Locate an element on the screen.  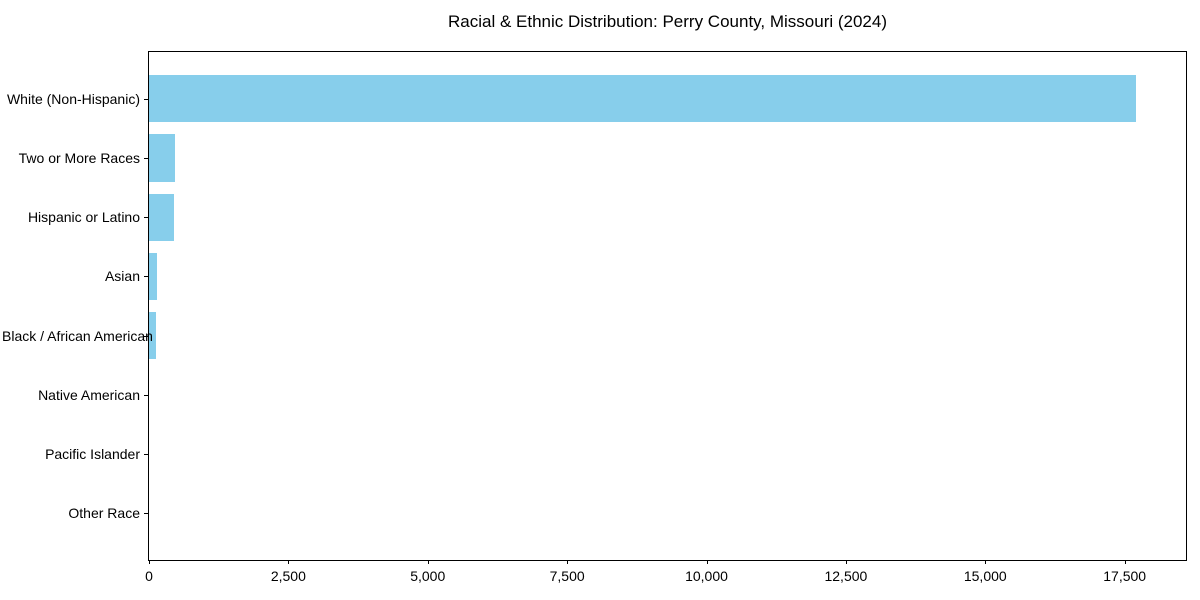
y-tick-label: Asian is located at coordinates (122, 276).